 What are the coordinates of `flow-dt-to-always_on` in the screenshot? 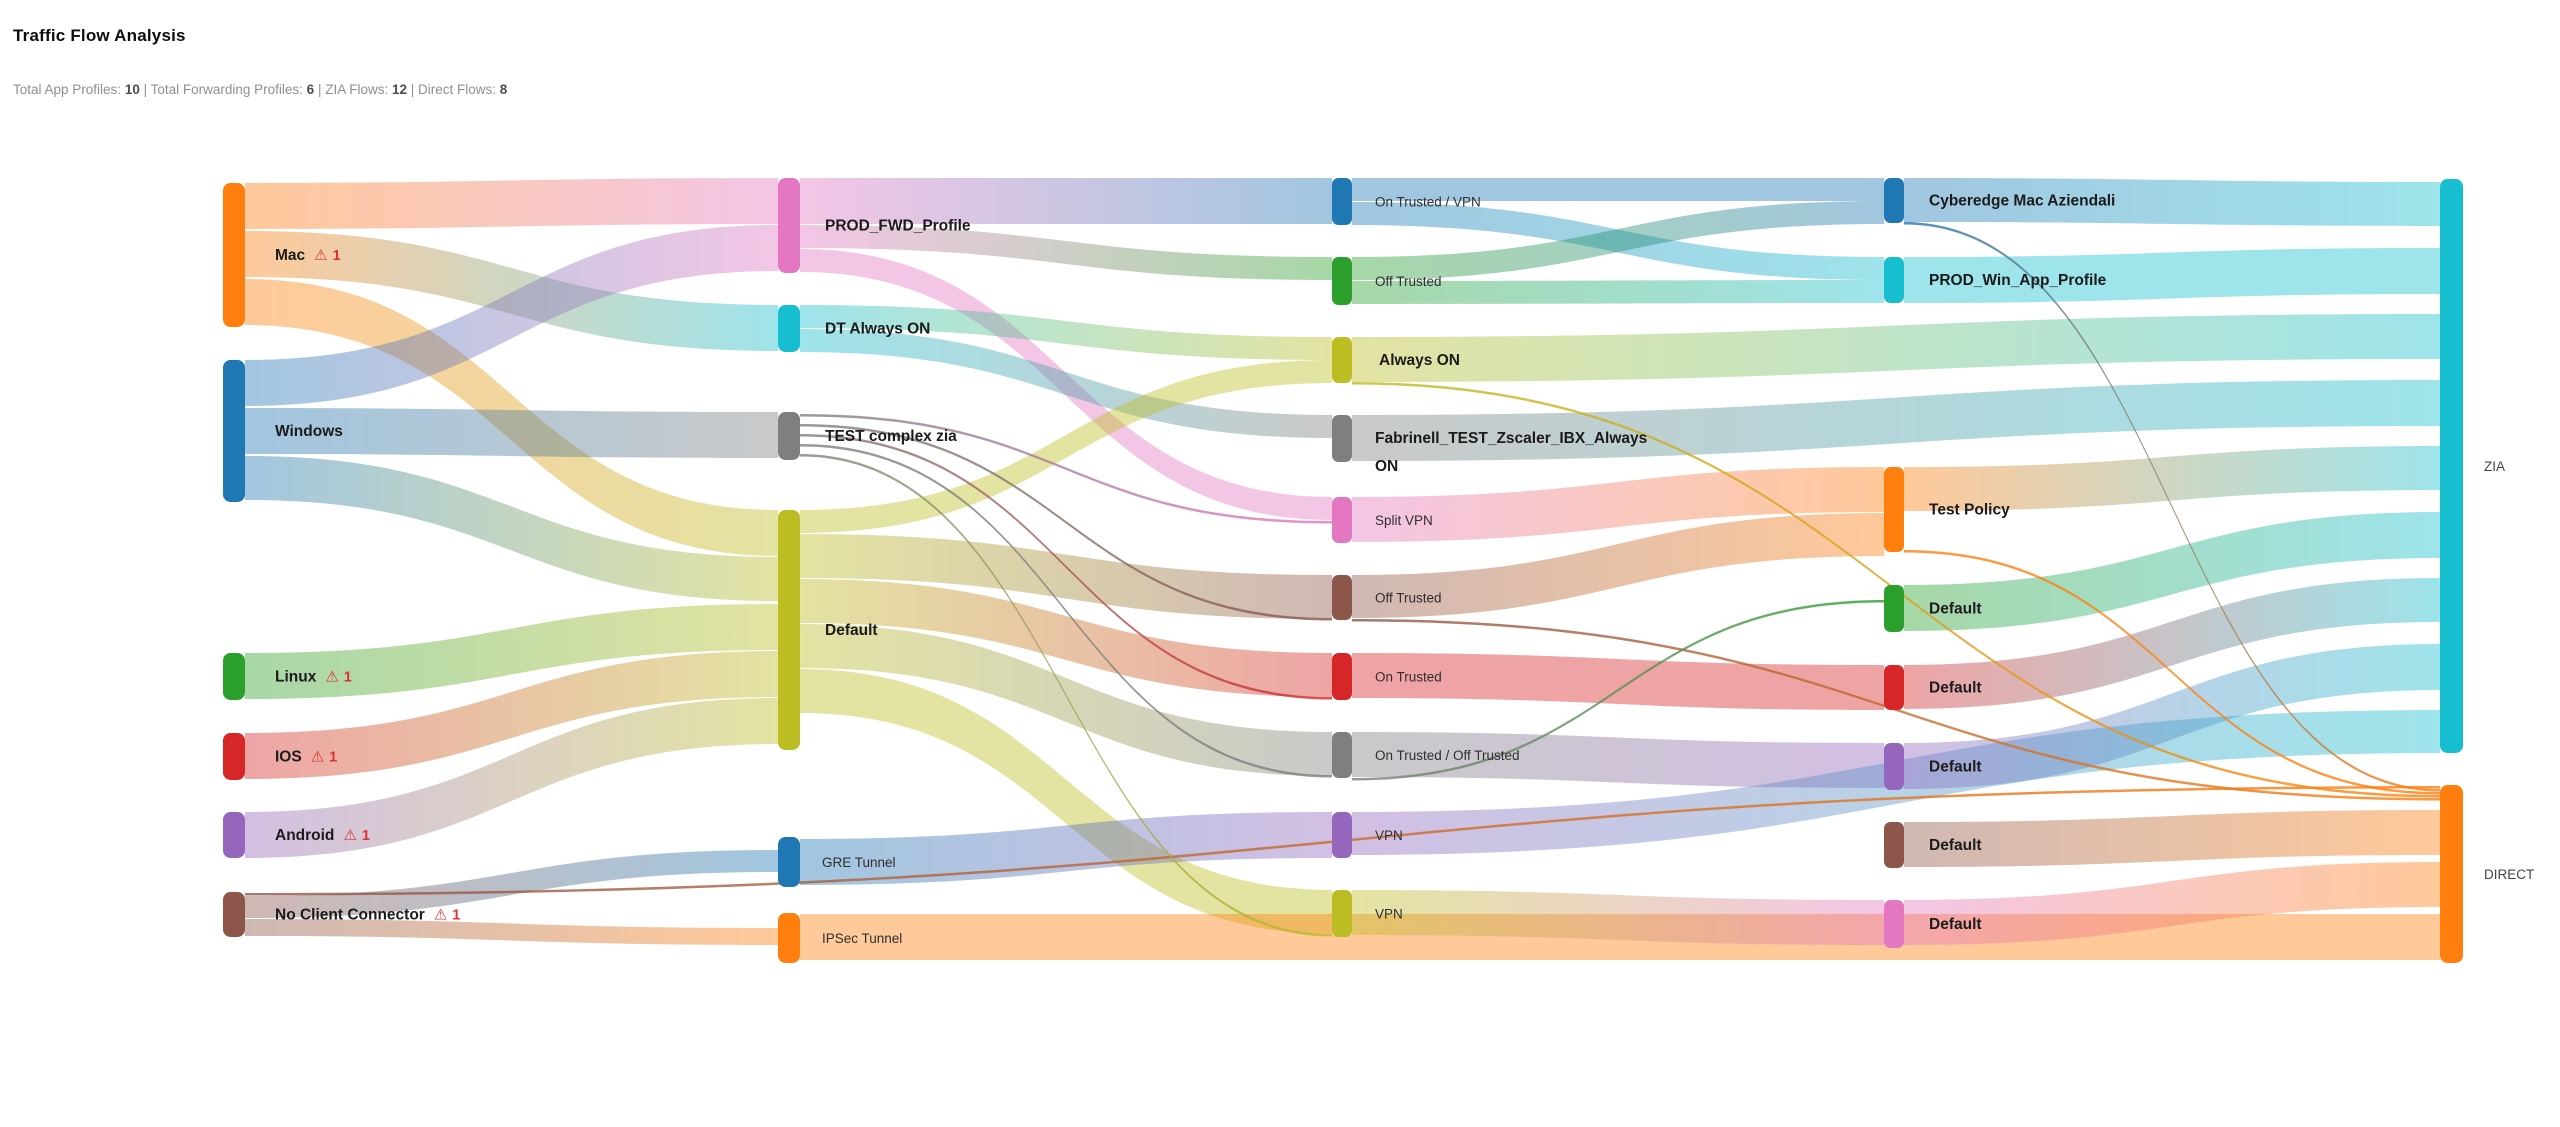 It's located at (1066, 332).